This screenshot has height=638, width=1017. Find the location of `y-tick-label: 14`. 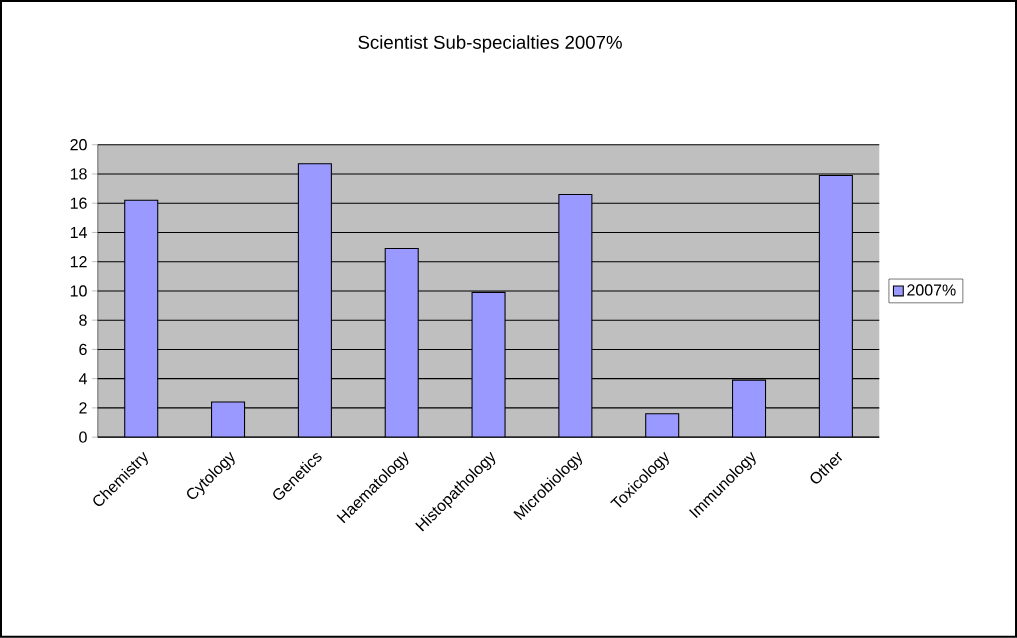

y-tick-label: 14 is located at coordinates (78, 233).